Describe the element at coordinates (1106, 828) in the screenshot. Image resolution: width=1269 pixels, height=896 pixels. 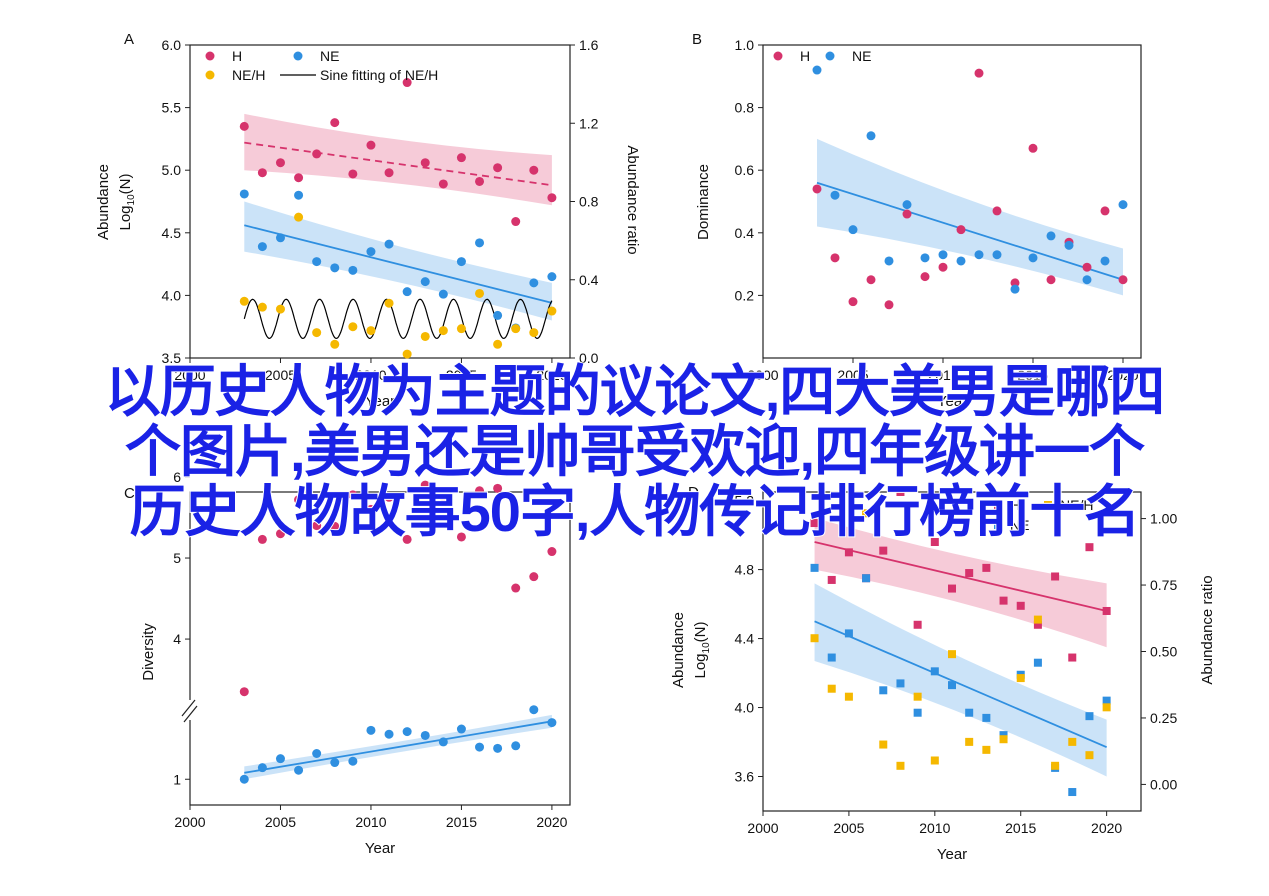
I see `panel-d-xtick-label: 2020` at that location.